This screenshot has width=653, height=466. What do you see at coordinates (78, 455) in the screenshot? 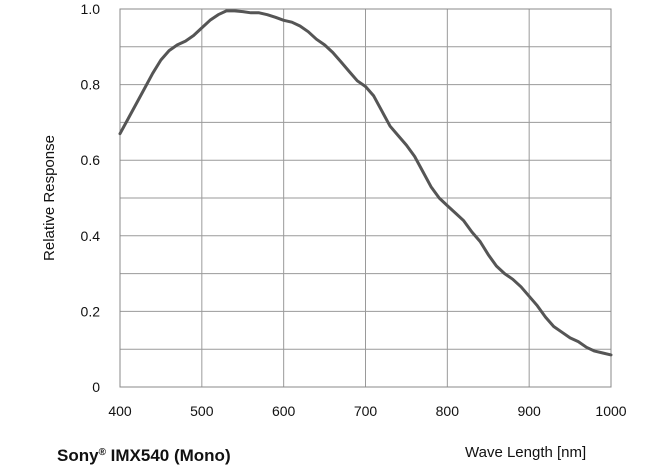
I see `chart-title-main: Sony` at bounding box center [78, 455].